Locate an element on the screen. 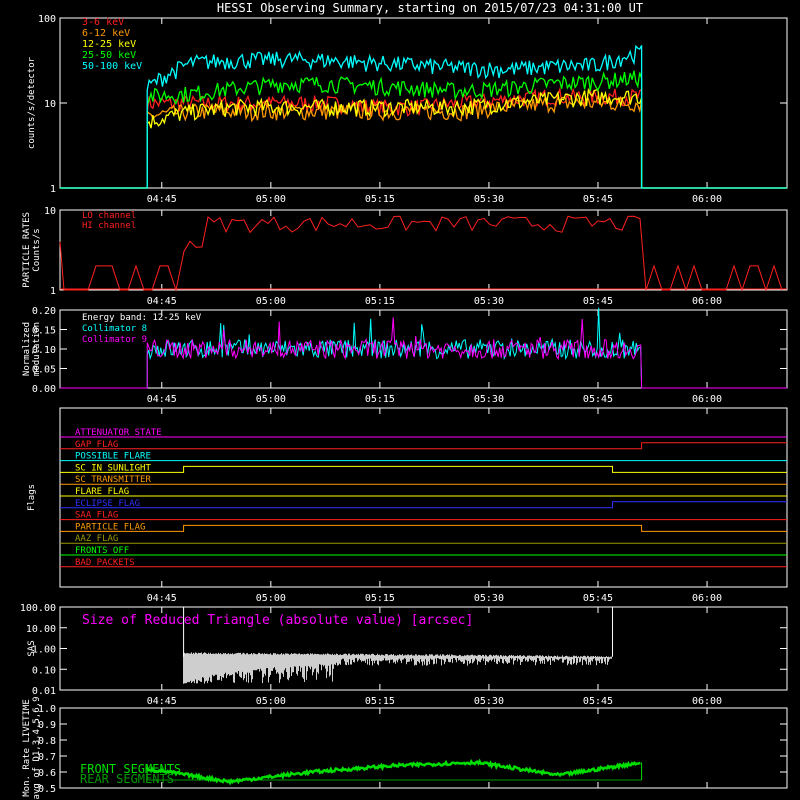 The image size is (800, 800). y-tick-label: 0.5 is located at coordinates (47, 789).